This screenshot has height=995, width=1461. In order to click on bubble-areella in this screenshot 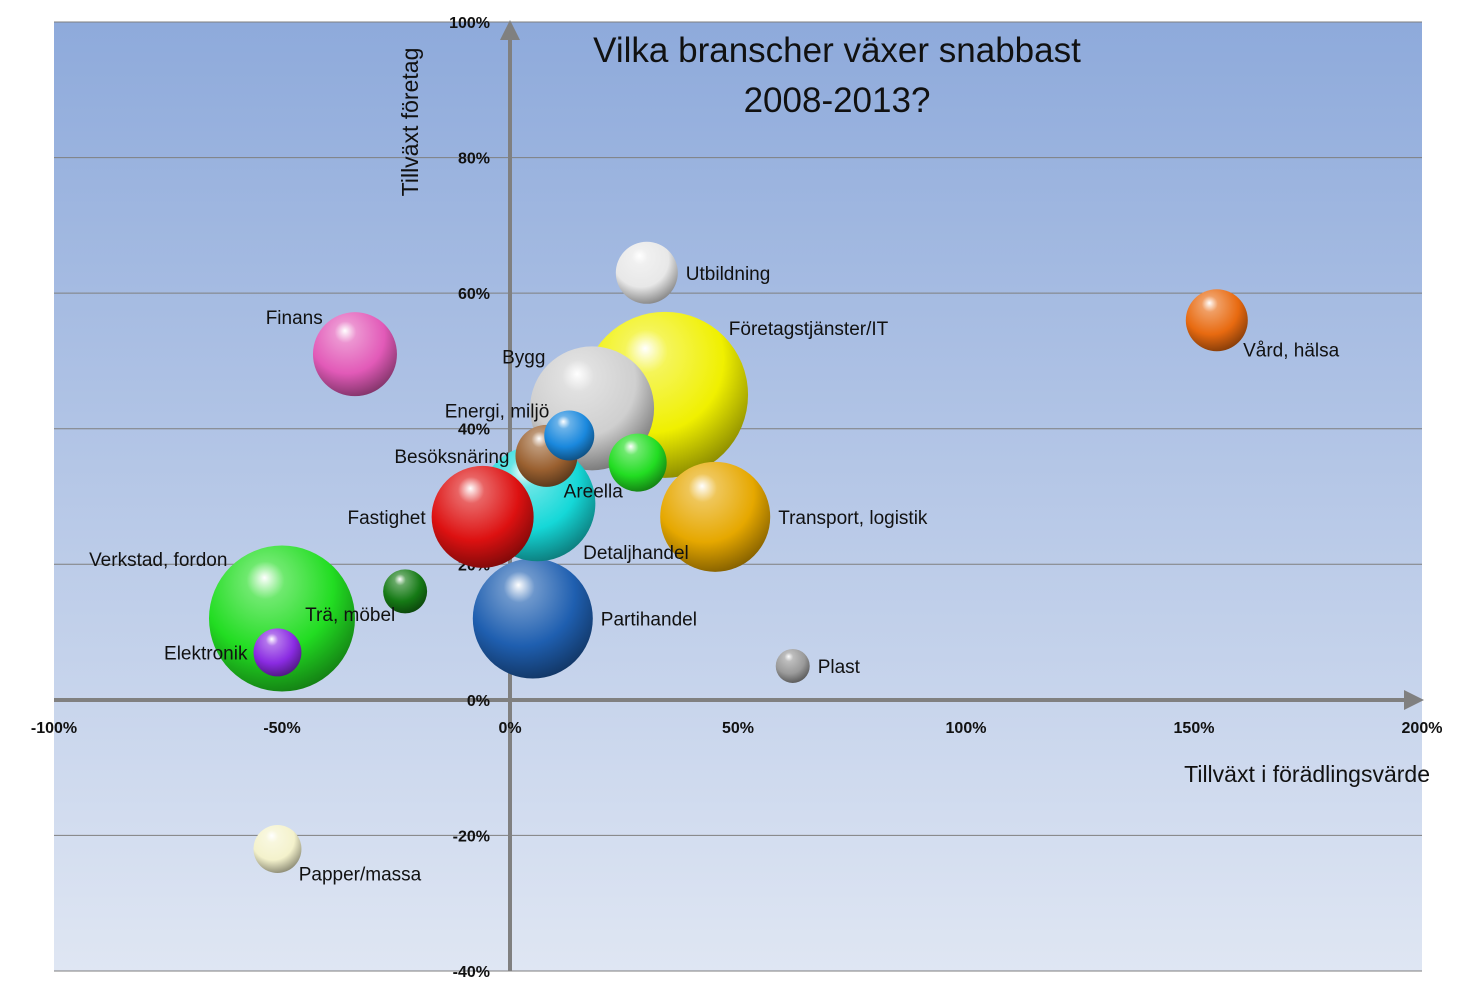, I will do `click(637, 462)`.